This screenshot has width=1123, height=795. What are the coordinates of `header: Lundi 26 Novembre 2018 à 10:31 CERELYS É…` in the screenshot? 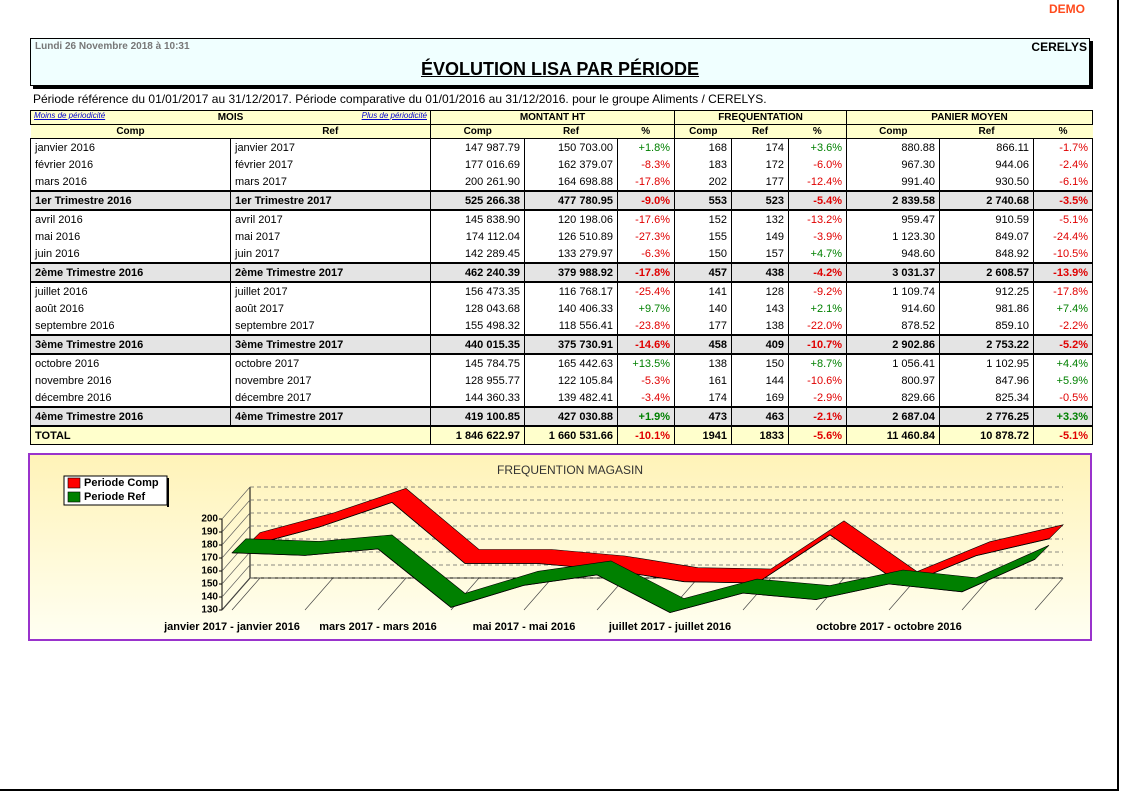 It's located at (560, 62).